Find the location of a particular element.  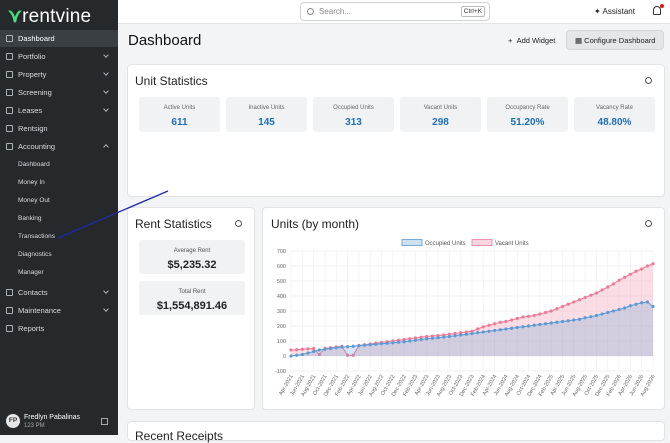

nav-item: Rentsign is located at coordinates (59, 128).